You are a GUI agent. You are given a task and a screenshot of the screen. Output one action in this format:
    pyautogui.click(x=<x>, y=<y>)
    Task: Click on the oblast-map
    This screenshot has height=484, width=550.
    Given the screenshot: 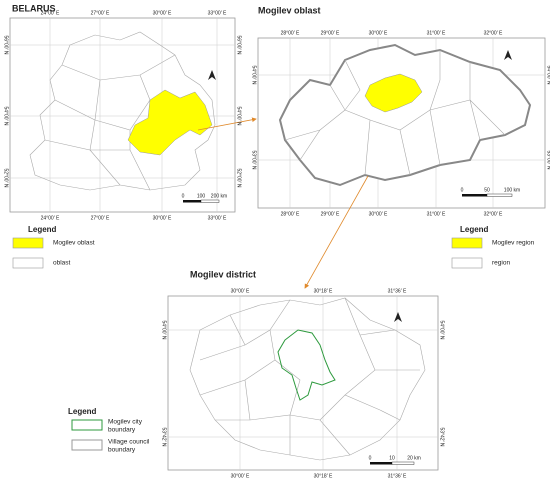 What is the action you would take?
    pyautogui.click(x=405, y=115)
    